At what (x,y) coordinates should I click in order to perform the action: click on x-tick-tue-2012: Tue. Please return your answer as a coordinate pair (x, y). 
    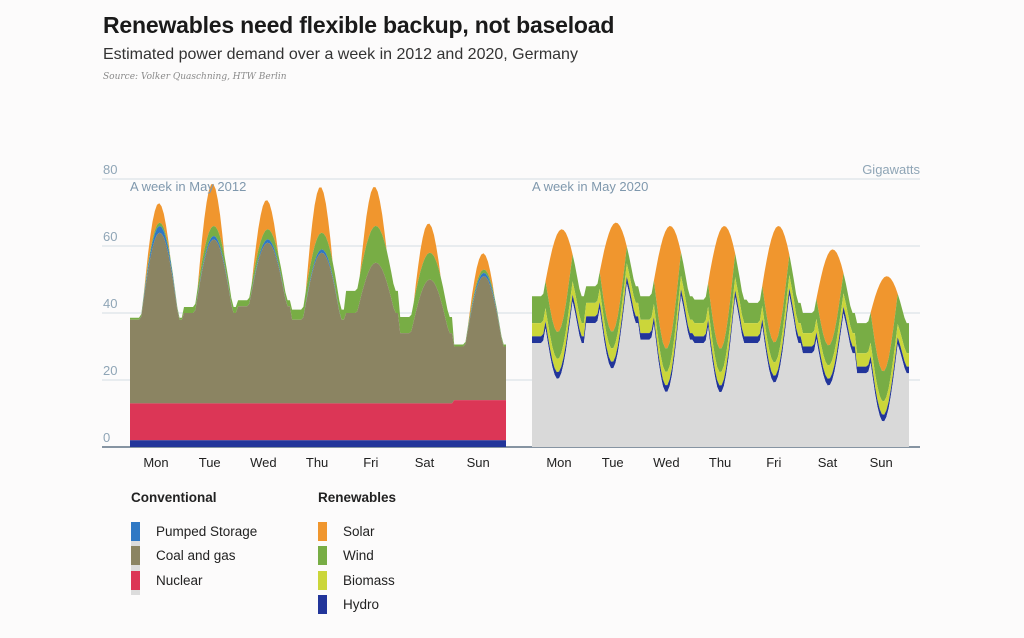
    Looking at the image, I should click on (210, 462).